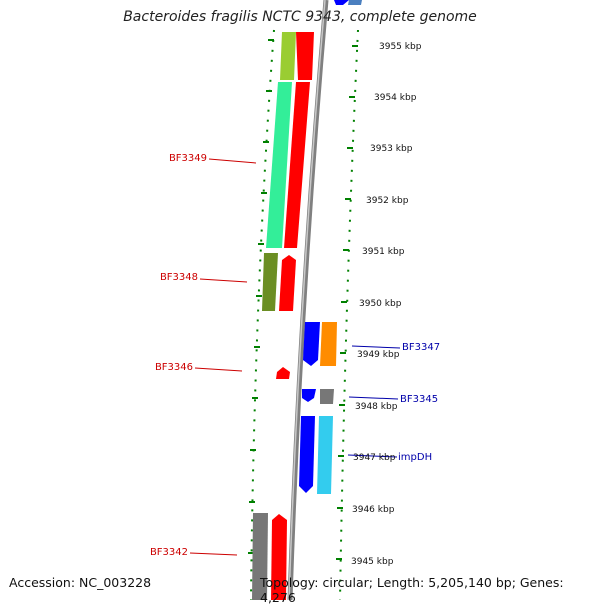 The image size is (600, 605). I want to click on gene-label: impDH, so click(415, 457).